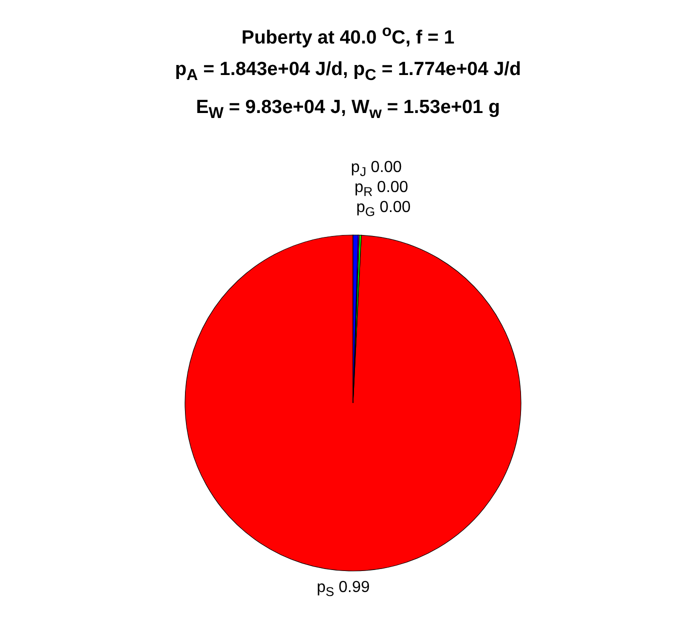 This screenshot has height=618, width=696. Describe the element at coordinates (348, 72) in the screenshot. I see `chart-title: Puberty at 40.0 $^{o}$C, f = 1 p$_{A}$ = 1.843e+04 J/d, p$_{C}$ = 1.774e+04 J/d E$_{W}$ = 9.83e+04 J, W$_{w}$ = 1.53e+01 g` at that location.